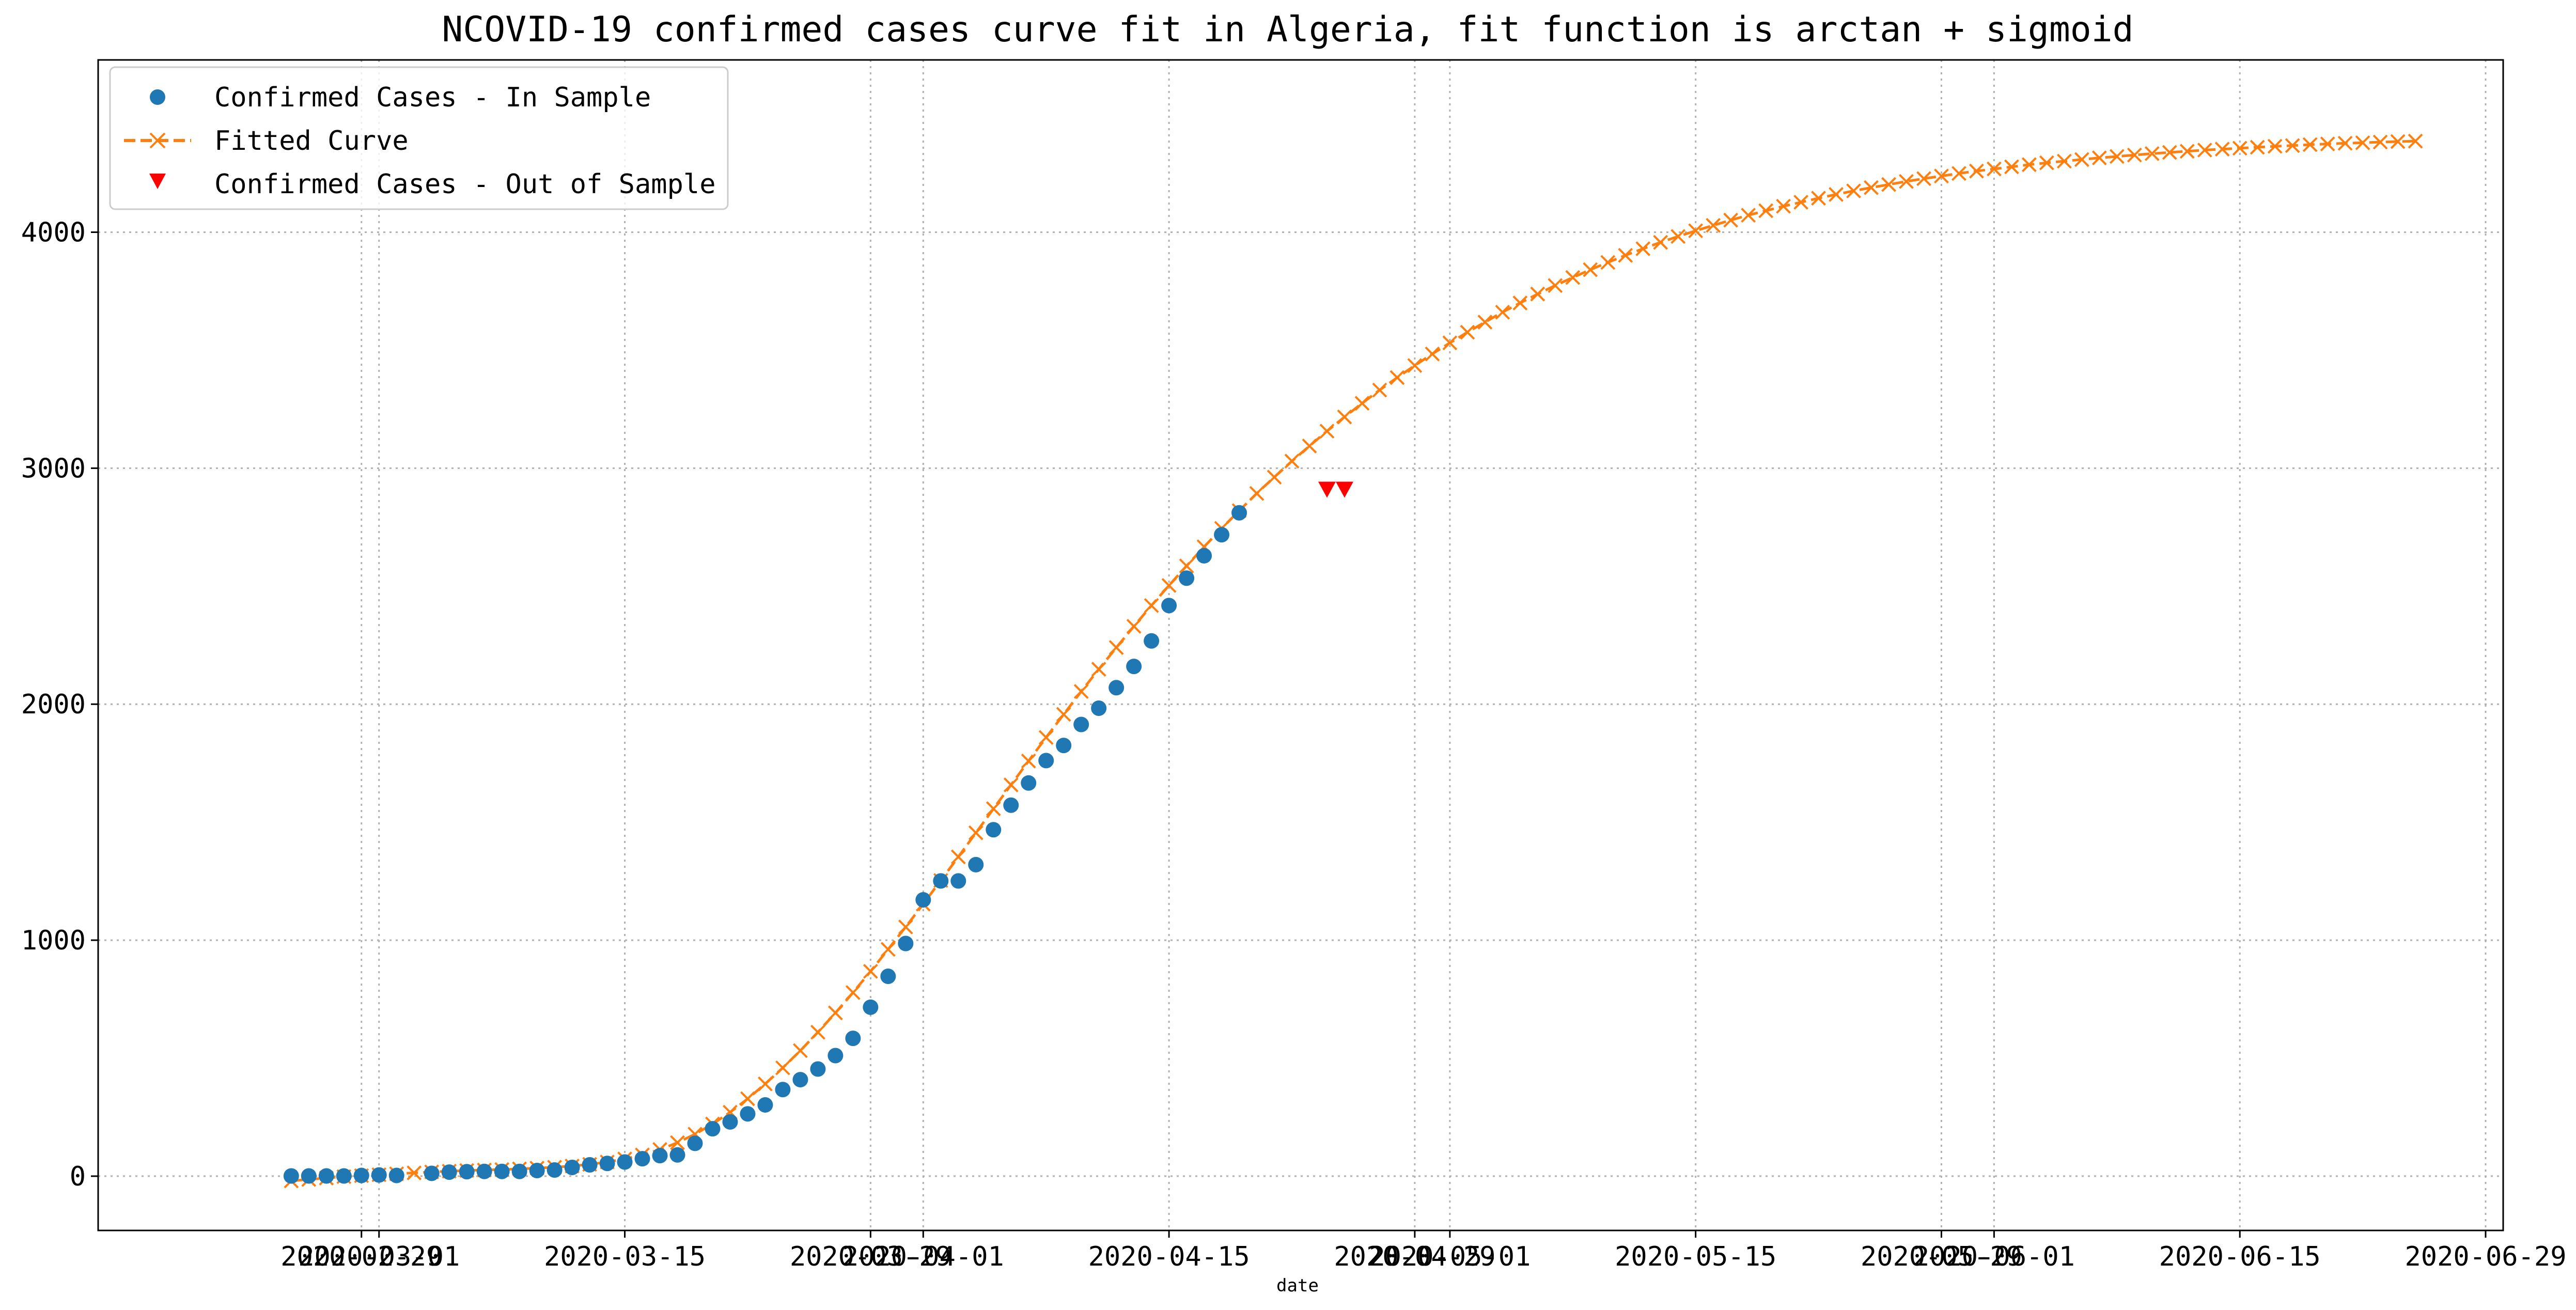 The image size is (2576, 1310). Describe the element at coordinates (379, 1256) in the screenshot. I see `x-tick-label: 2020-03-01` at that location.